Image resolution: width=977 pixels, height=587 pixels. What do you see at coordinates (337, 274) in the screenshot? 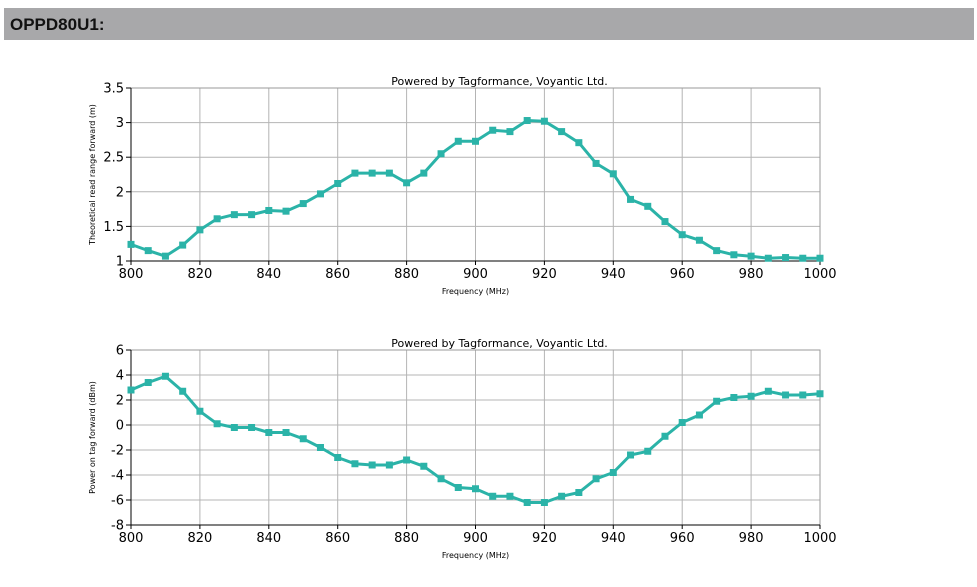
I see `range-x-tick-label-3: 860` at bounding box center [337, 274].